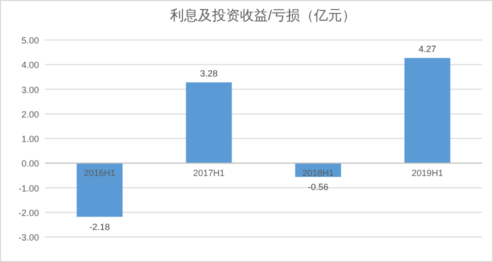 The height and width of the screenshot is (262, 493). What do you see at coordinates (30, 89) in the screenshot?
I see `y-tick-label: 3.00` at bounding box center [30, 89].